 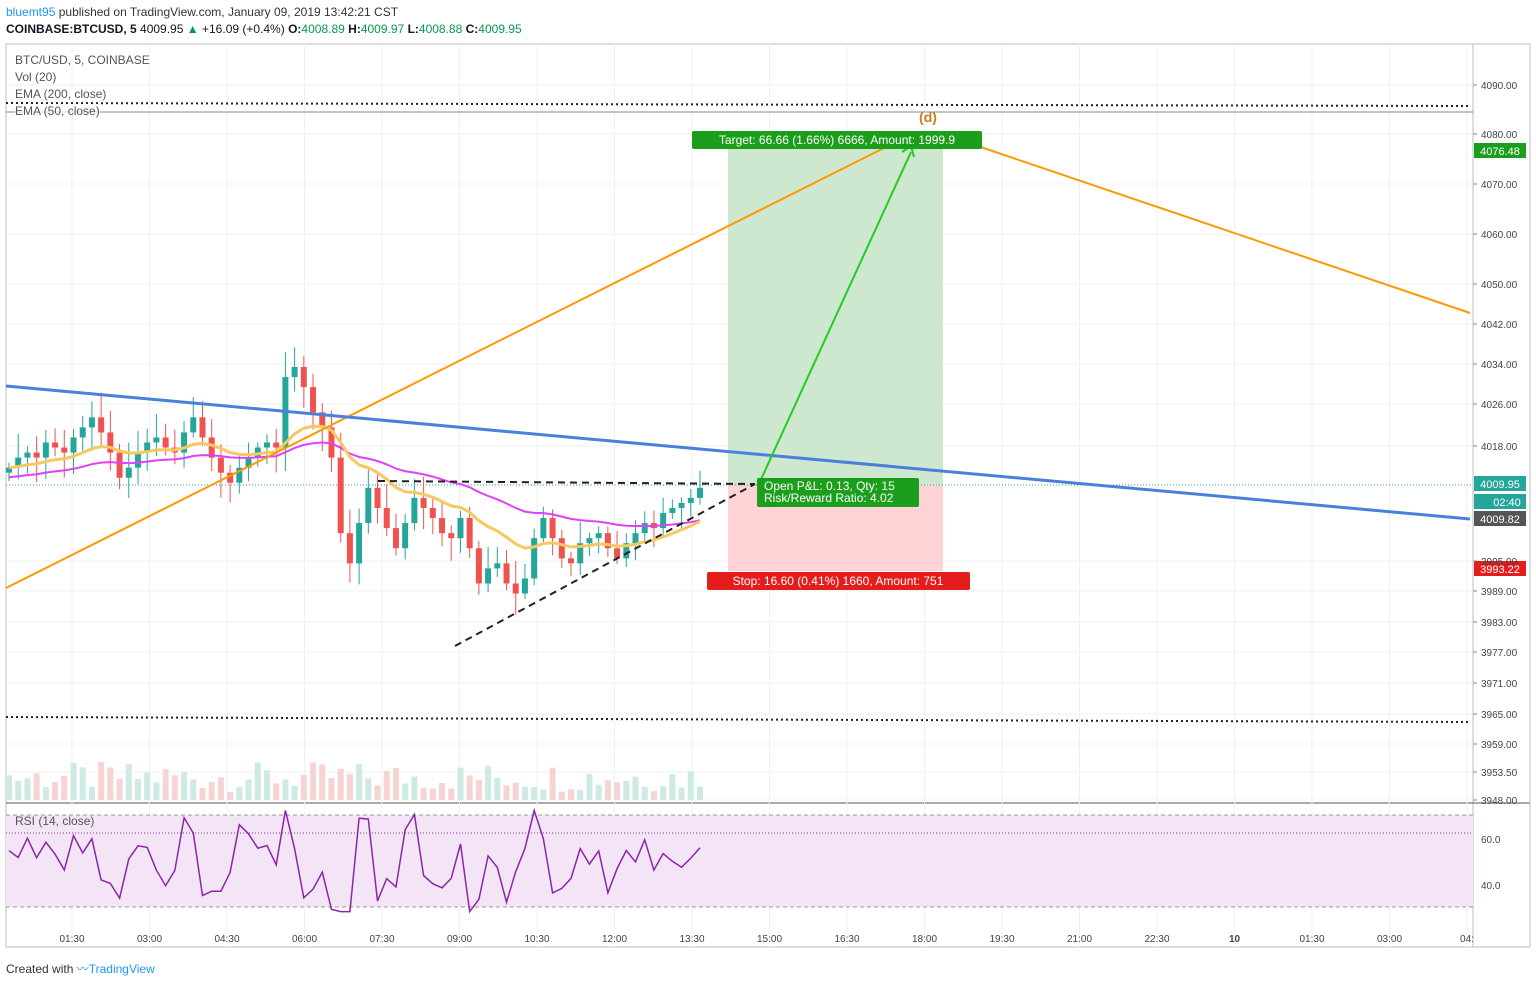 I want to click on orange-trendline-down, so click(x=1215, y=226).